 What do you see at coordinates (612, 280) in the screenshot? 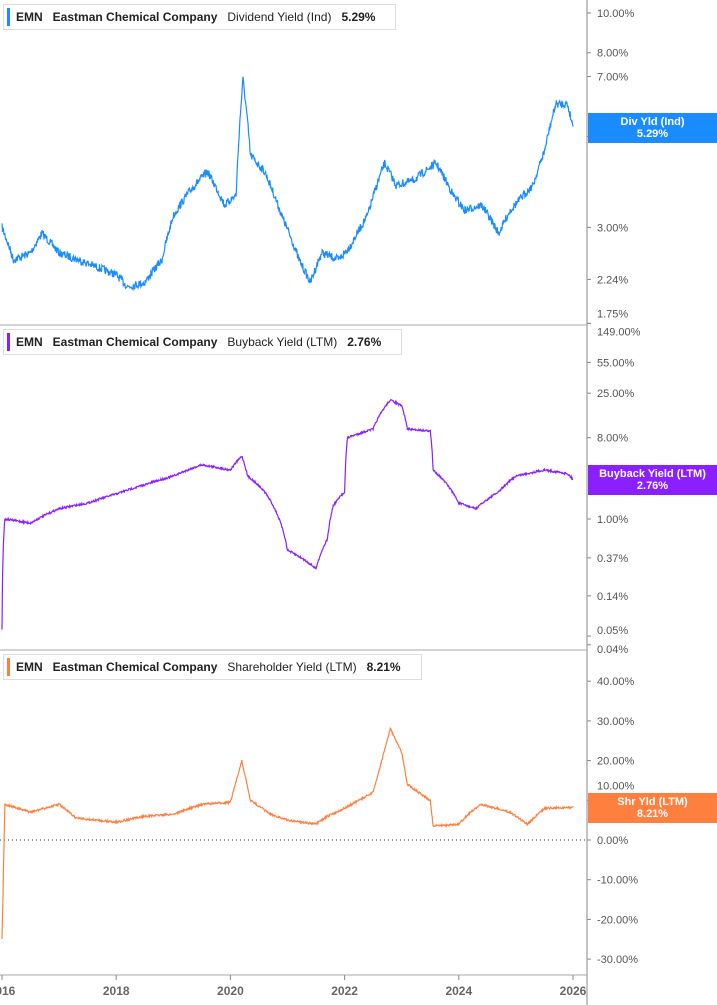
I see `y-tick-label: 2.24%` at bounding box center [612, 280].